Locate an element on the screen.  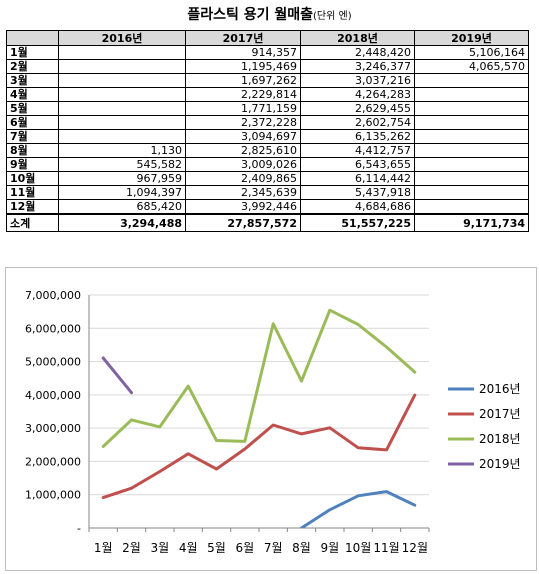
table-cell: 3,037,216 is located at coordinates (357, 80).